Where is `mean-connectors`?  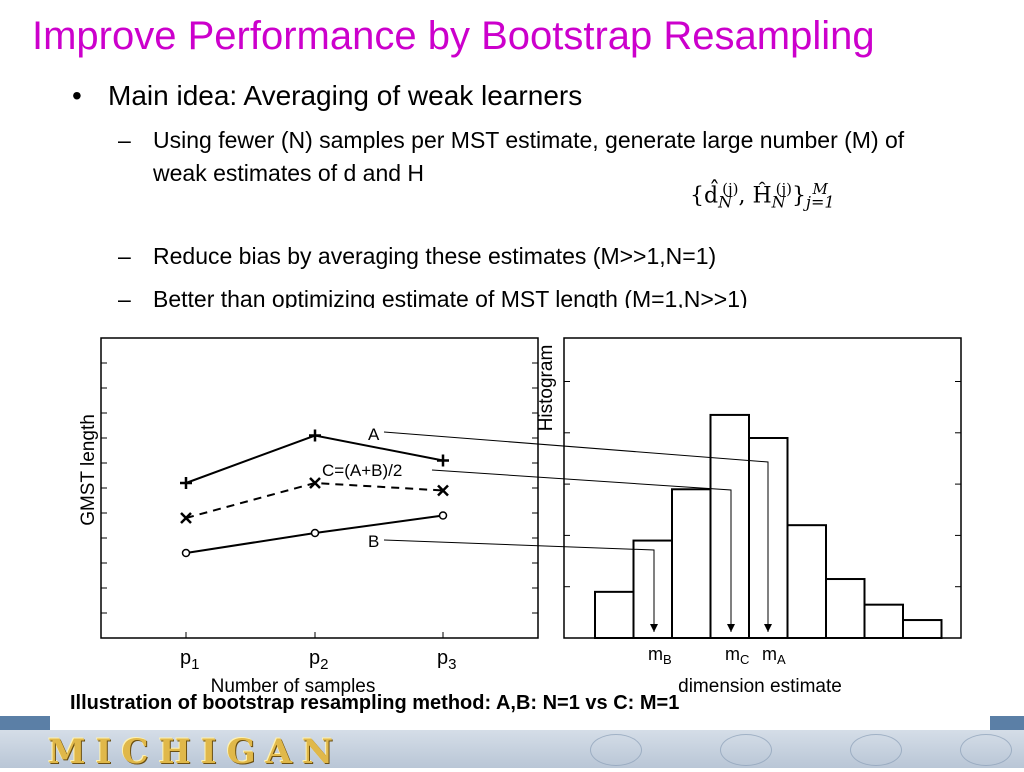 mean-connectors is located at coordinates (577, 531).